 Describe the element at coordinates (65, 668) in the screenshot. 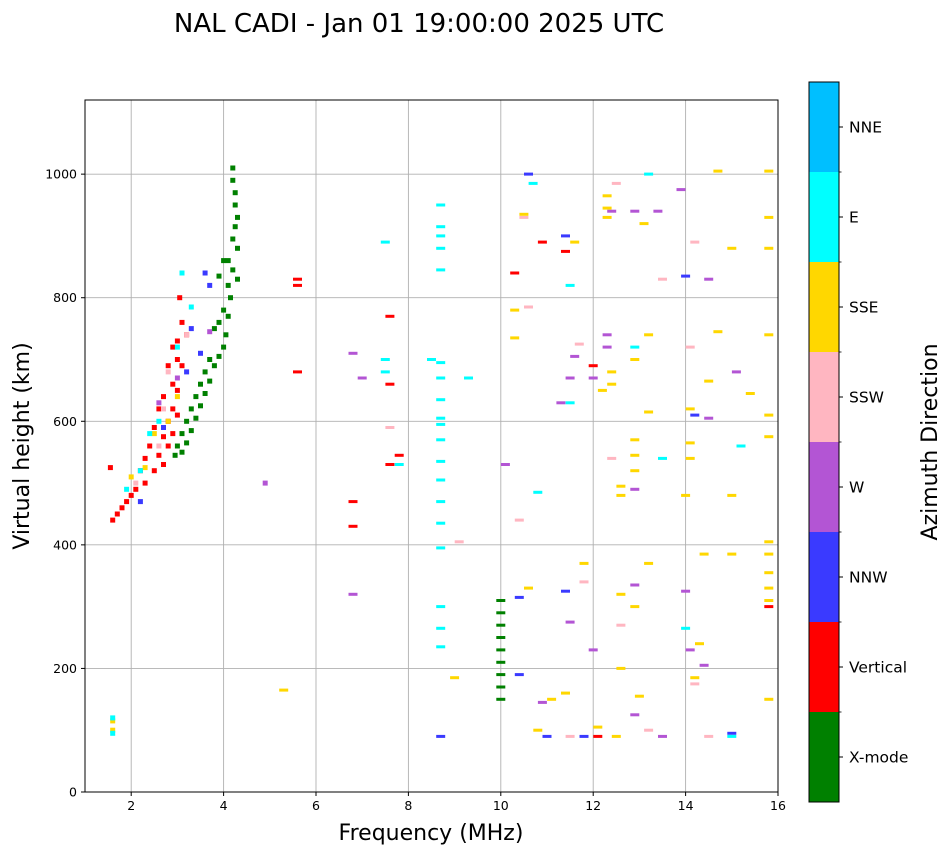

I see `y-tick-label: 200` at that location.